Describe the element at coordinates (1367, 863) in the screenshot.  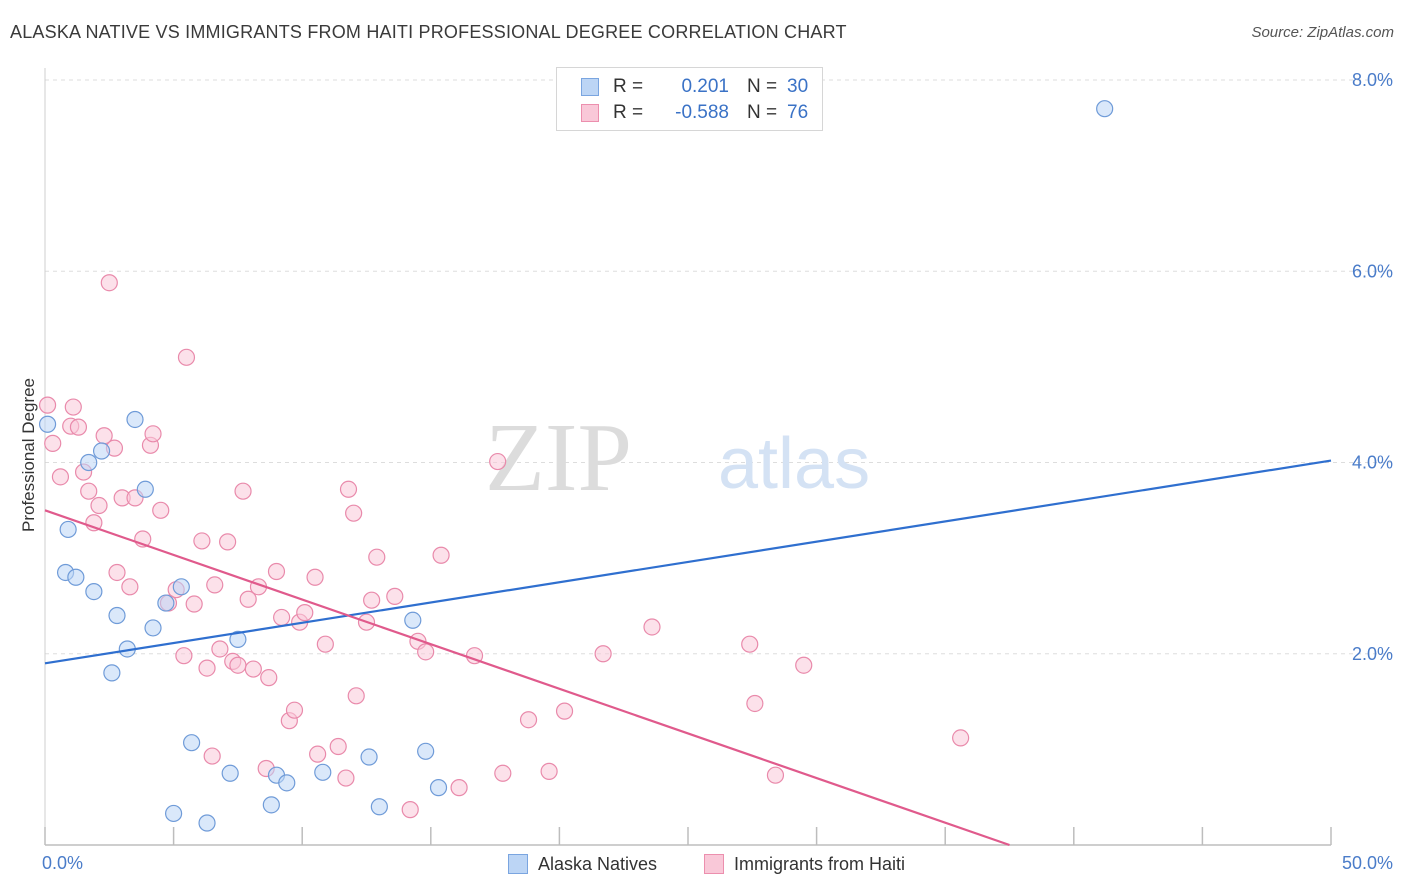
I see `x-tick-label: 50.0%` at that location.